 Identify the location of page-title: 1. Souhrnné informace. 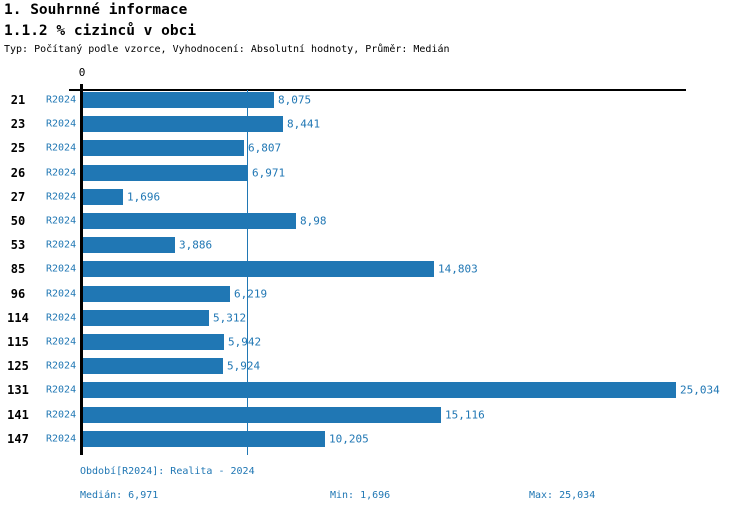
(96, 10).